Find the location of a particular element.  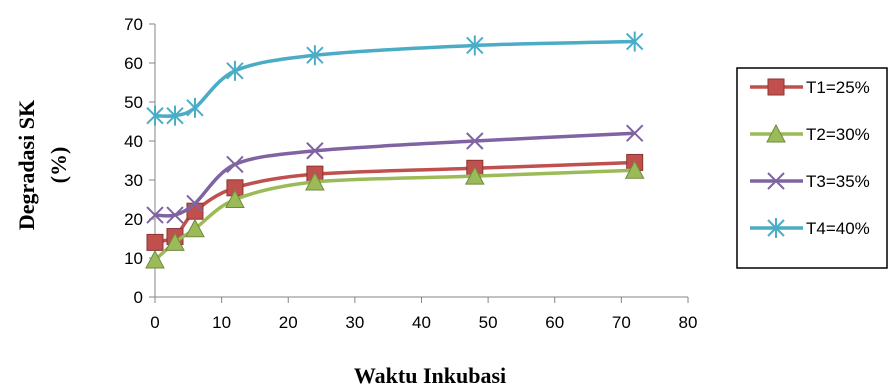

x-tick-label: 0 is located at coordinates (154, 322).